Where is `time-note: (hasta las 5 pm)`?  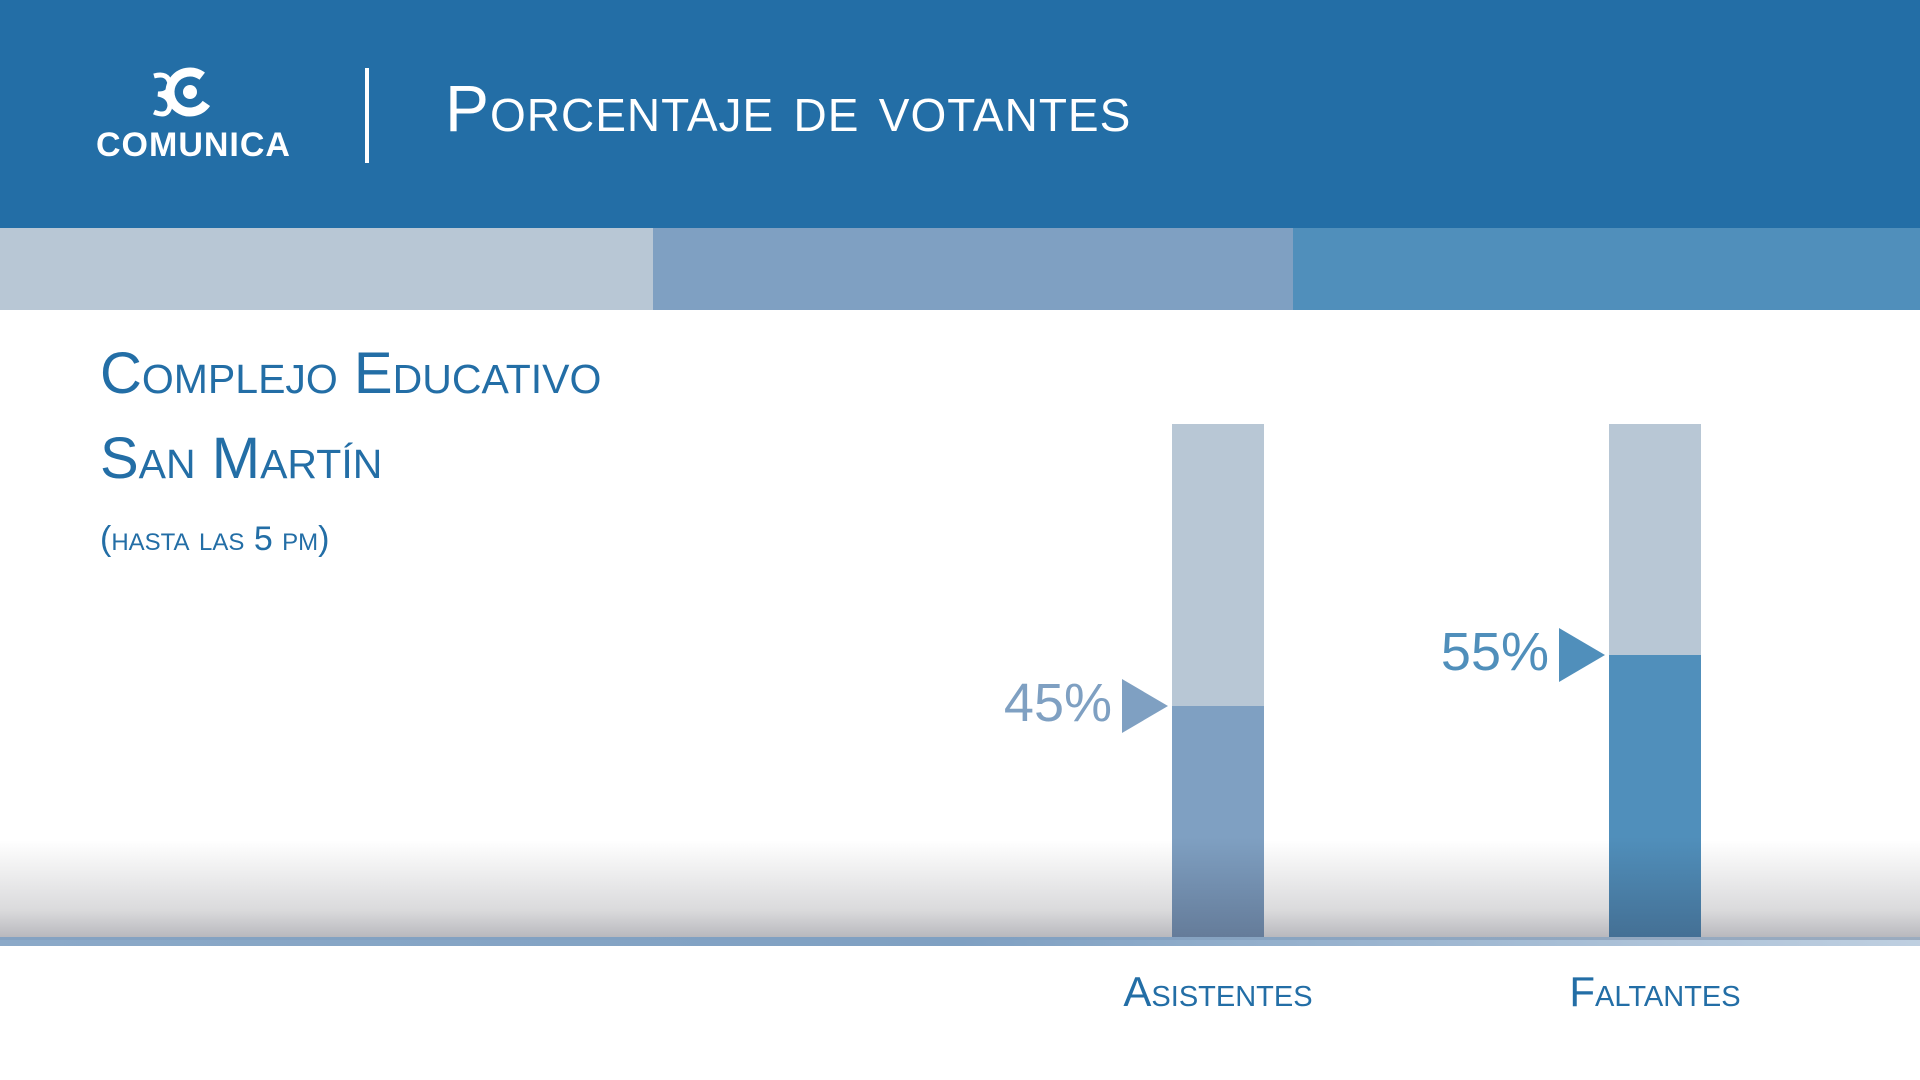
time-note: (hasta las 5 pm) is located at coordinates (215, 539).